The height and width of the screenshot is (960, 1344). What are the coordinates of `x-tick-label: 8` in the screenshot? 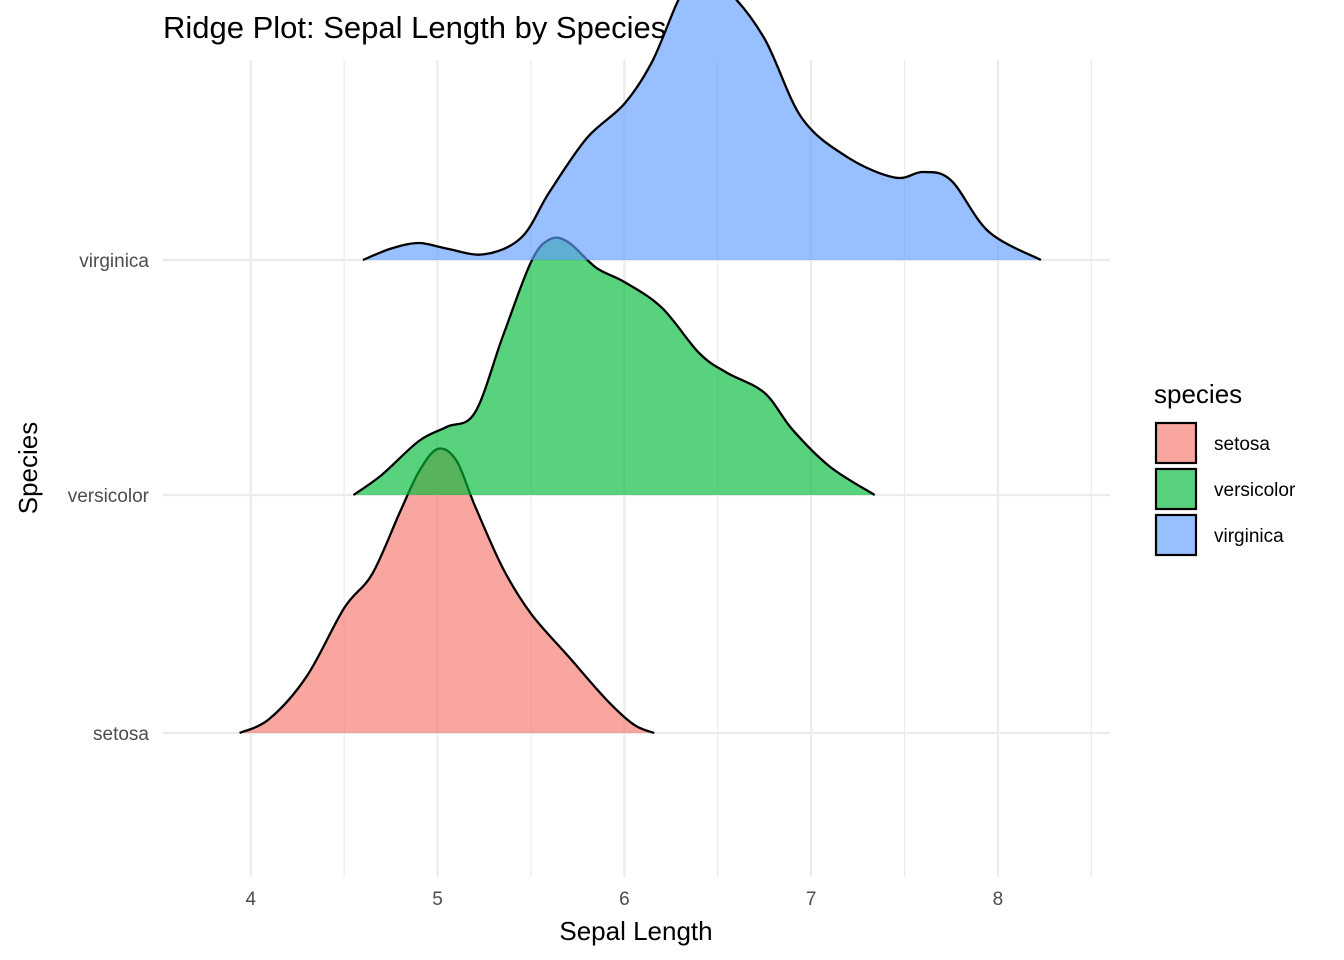 It's located at (998, 899).